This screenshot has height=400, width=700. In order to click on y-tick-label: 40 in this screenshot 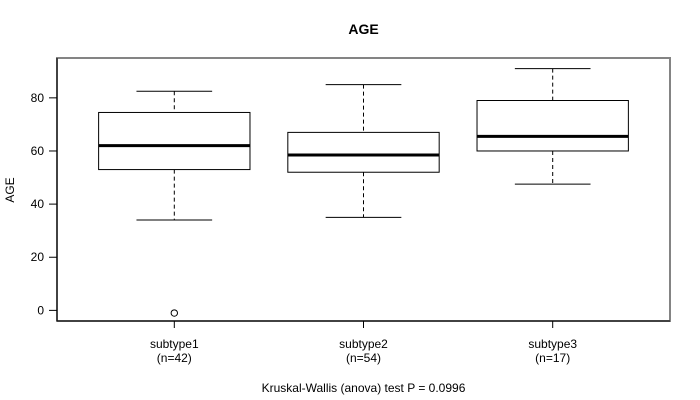, I will do `click(38, 204)`.